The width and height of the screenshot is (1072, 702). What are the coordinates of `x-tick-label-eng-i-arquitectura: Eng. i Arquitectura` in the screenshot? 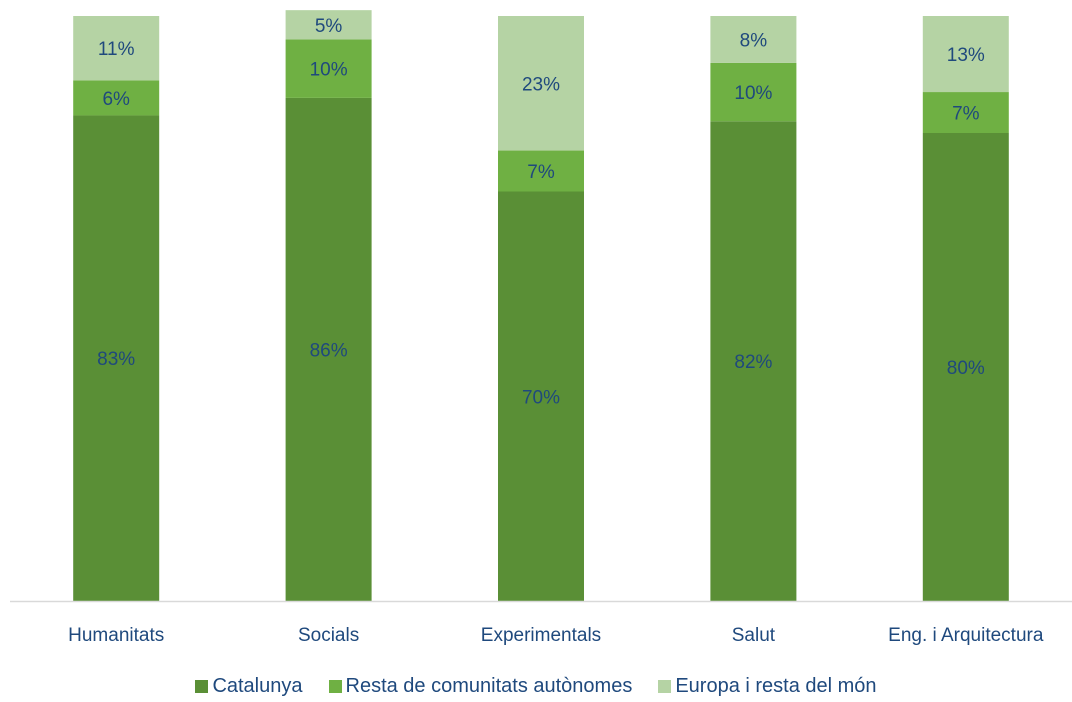 It's located at (966, 635).